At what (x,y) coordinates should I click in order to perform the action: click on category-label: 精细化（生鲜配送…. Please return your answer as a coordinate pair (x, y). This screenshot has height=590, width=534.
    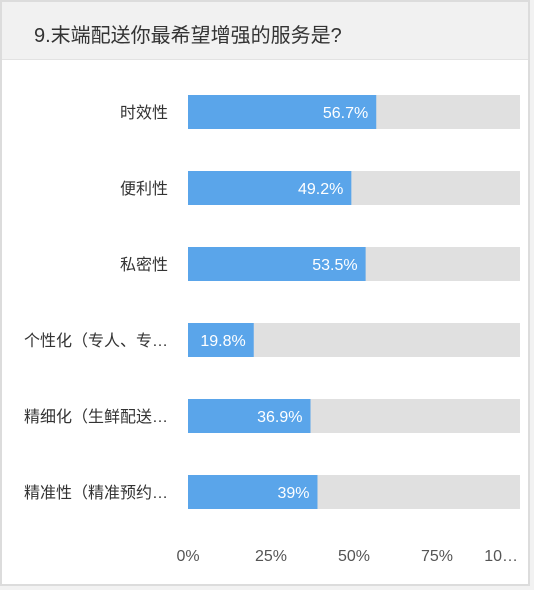
    Looking at the image, I should click on (96, 417).